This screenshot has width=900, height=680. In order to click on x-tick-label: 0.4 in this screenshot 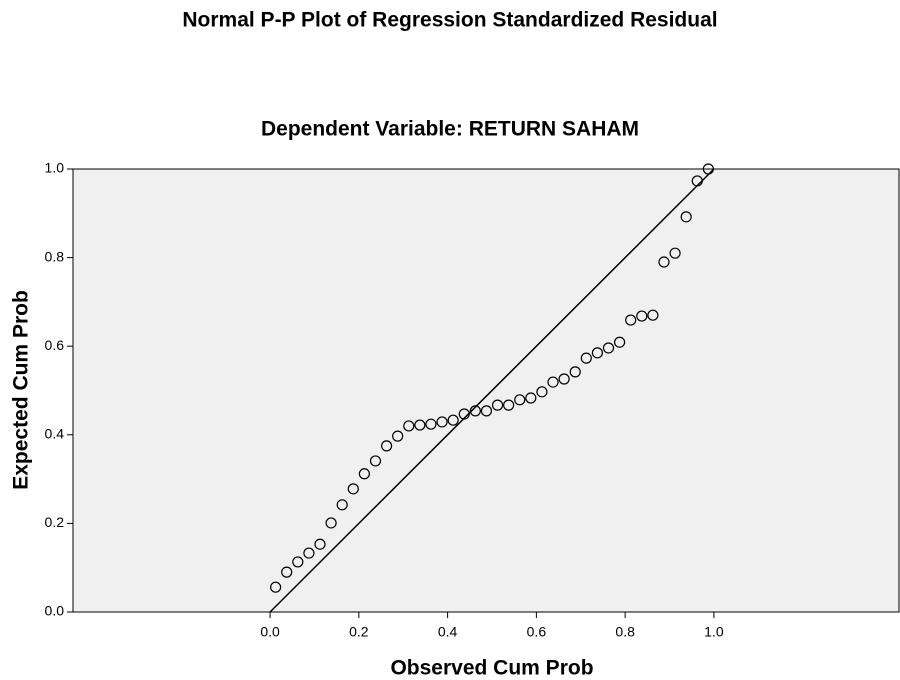, I will do `click(448, 632)`.